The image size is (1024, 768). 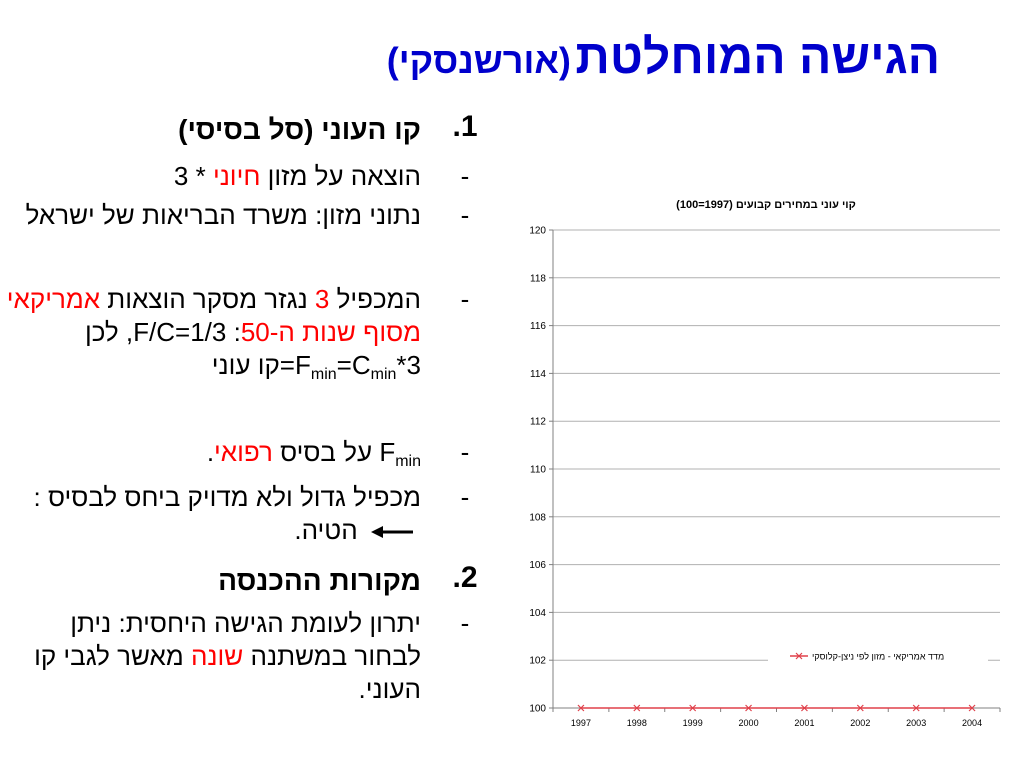 I want to click on slide-title: הגישה המוחלטת (אורשנסקי), so click(x=590, y=70).